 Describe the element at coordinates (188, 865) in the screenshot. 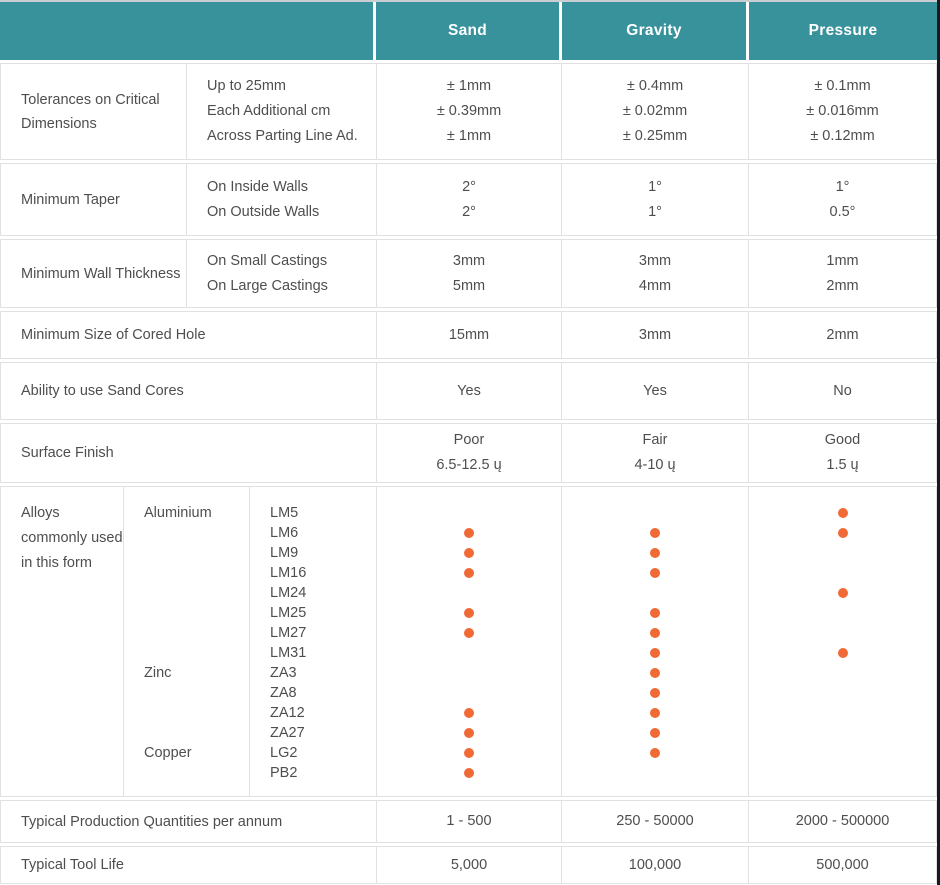

I see `row-label: Typical Tool Life` at that location.